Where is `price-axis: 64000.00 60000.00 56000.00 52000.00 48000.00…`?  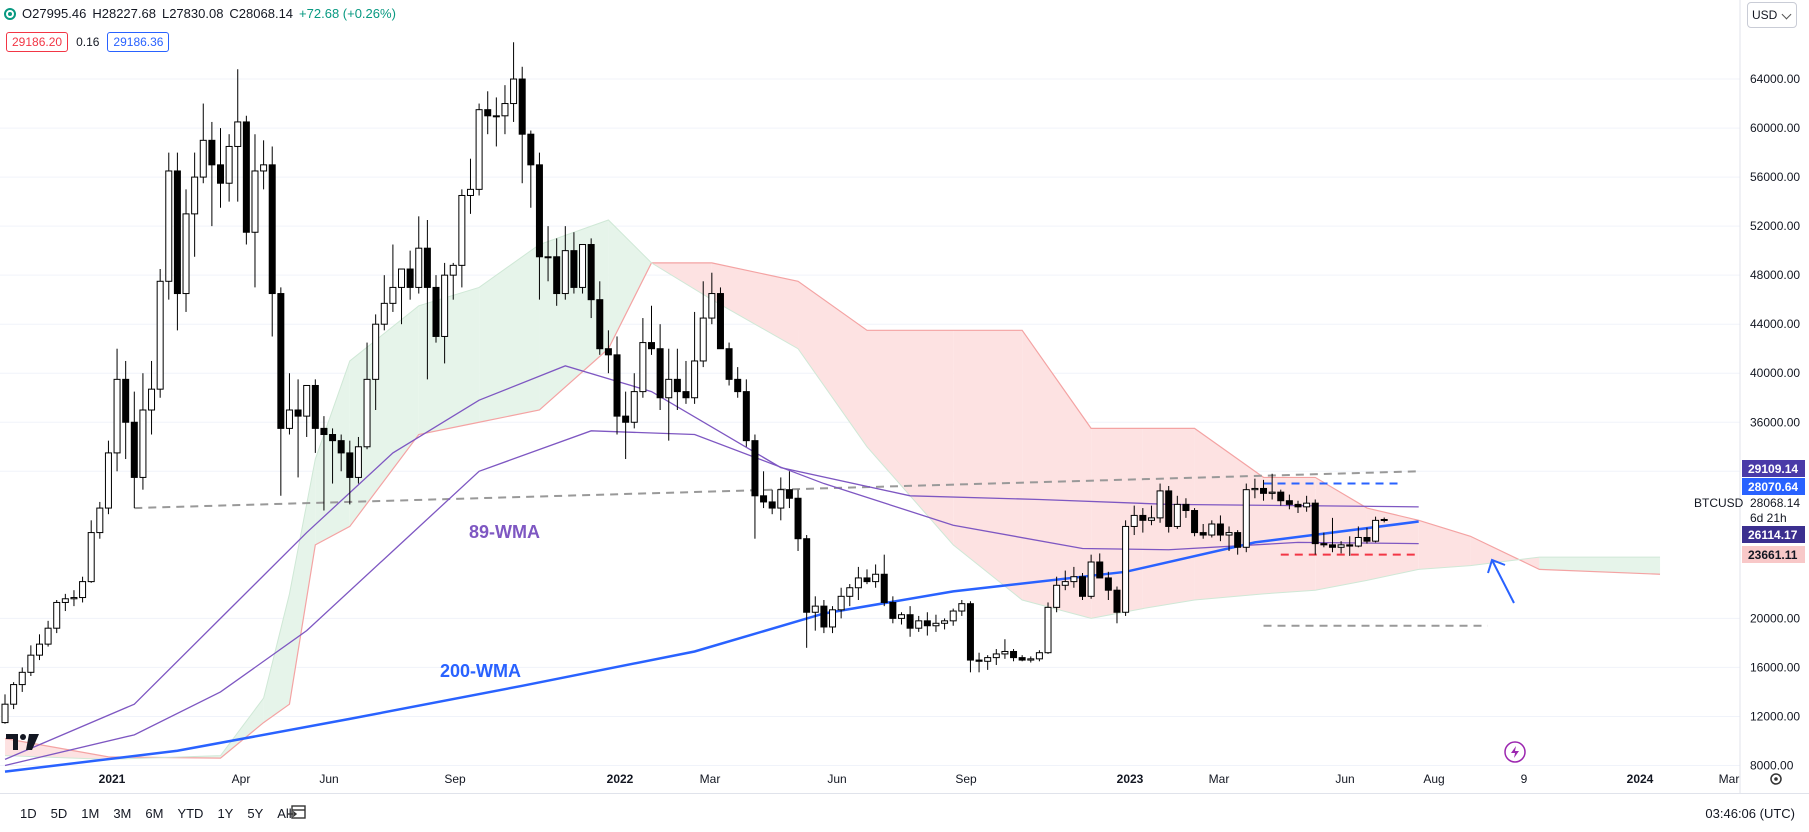
price-axis: 64000.00 60000.00 56000.00 52000.00 48000.00… is located at coordinates (1749, 396).